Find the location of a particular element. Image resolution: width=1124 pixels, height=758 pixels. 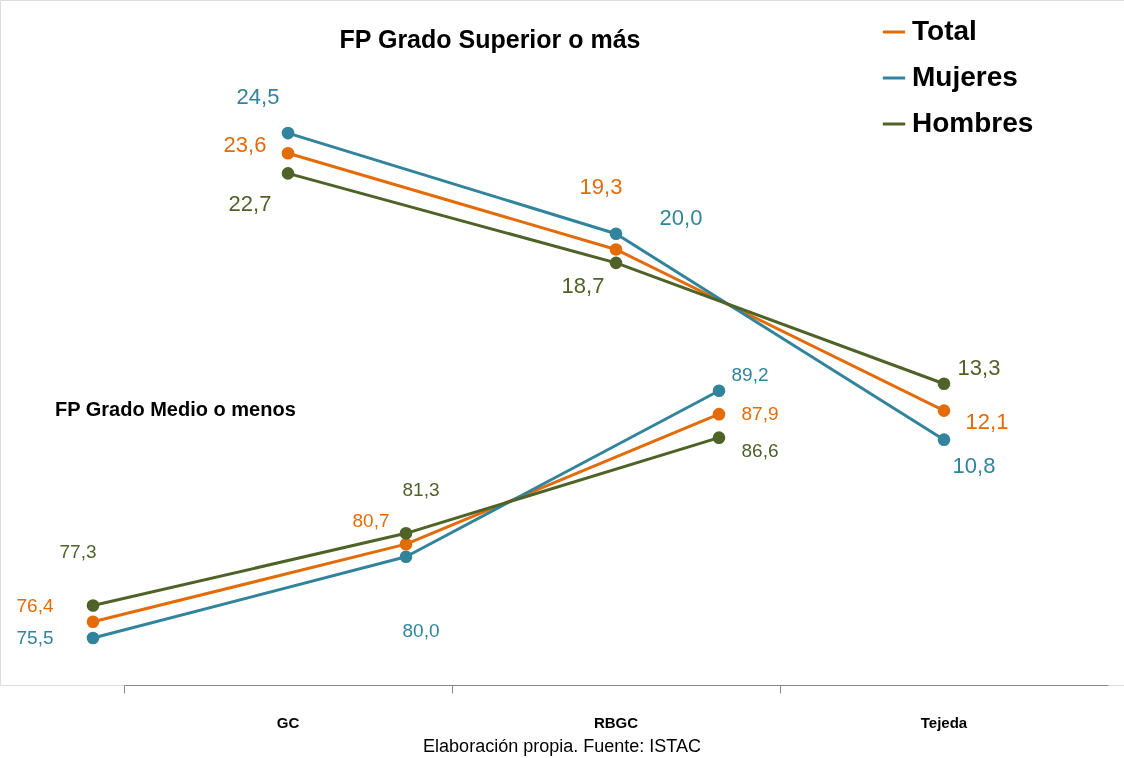

data-label: 22,7 is located at coordinates (250, 204).